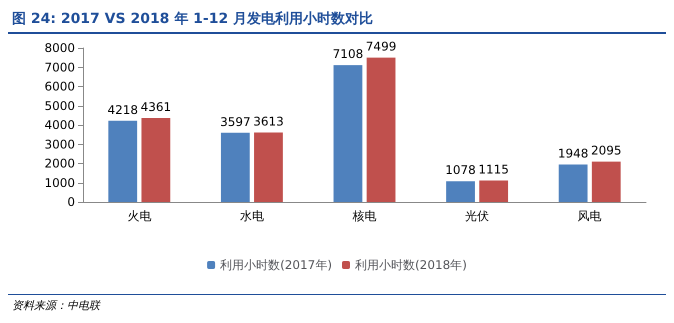  What do you see at coordinates (381, 47) in the screenshot?
I see `data-label: 7499` at bounding box center [381, 47].